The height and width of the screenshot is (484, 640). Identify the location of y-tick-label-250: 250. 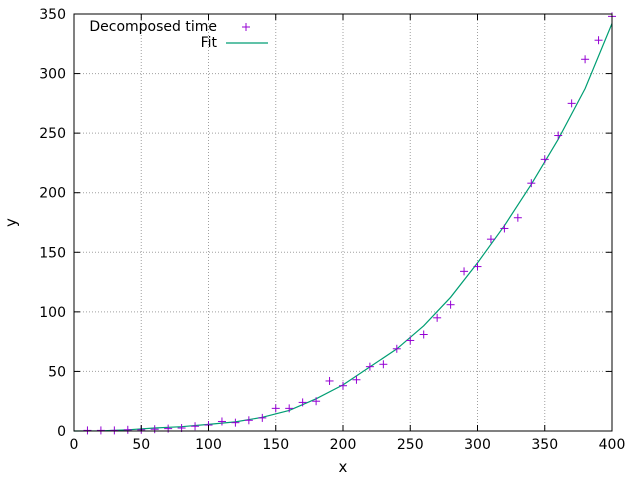
(52, 134).